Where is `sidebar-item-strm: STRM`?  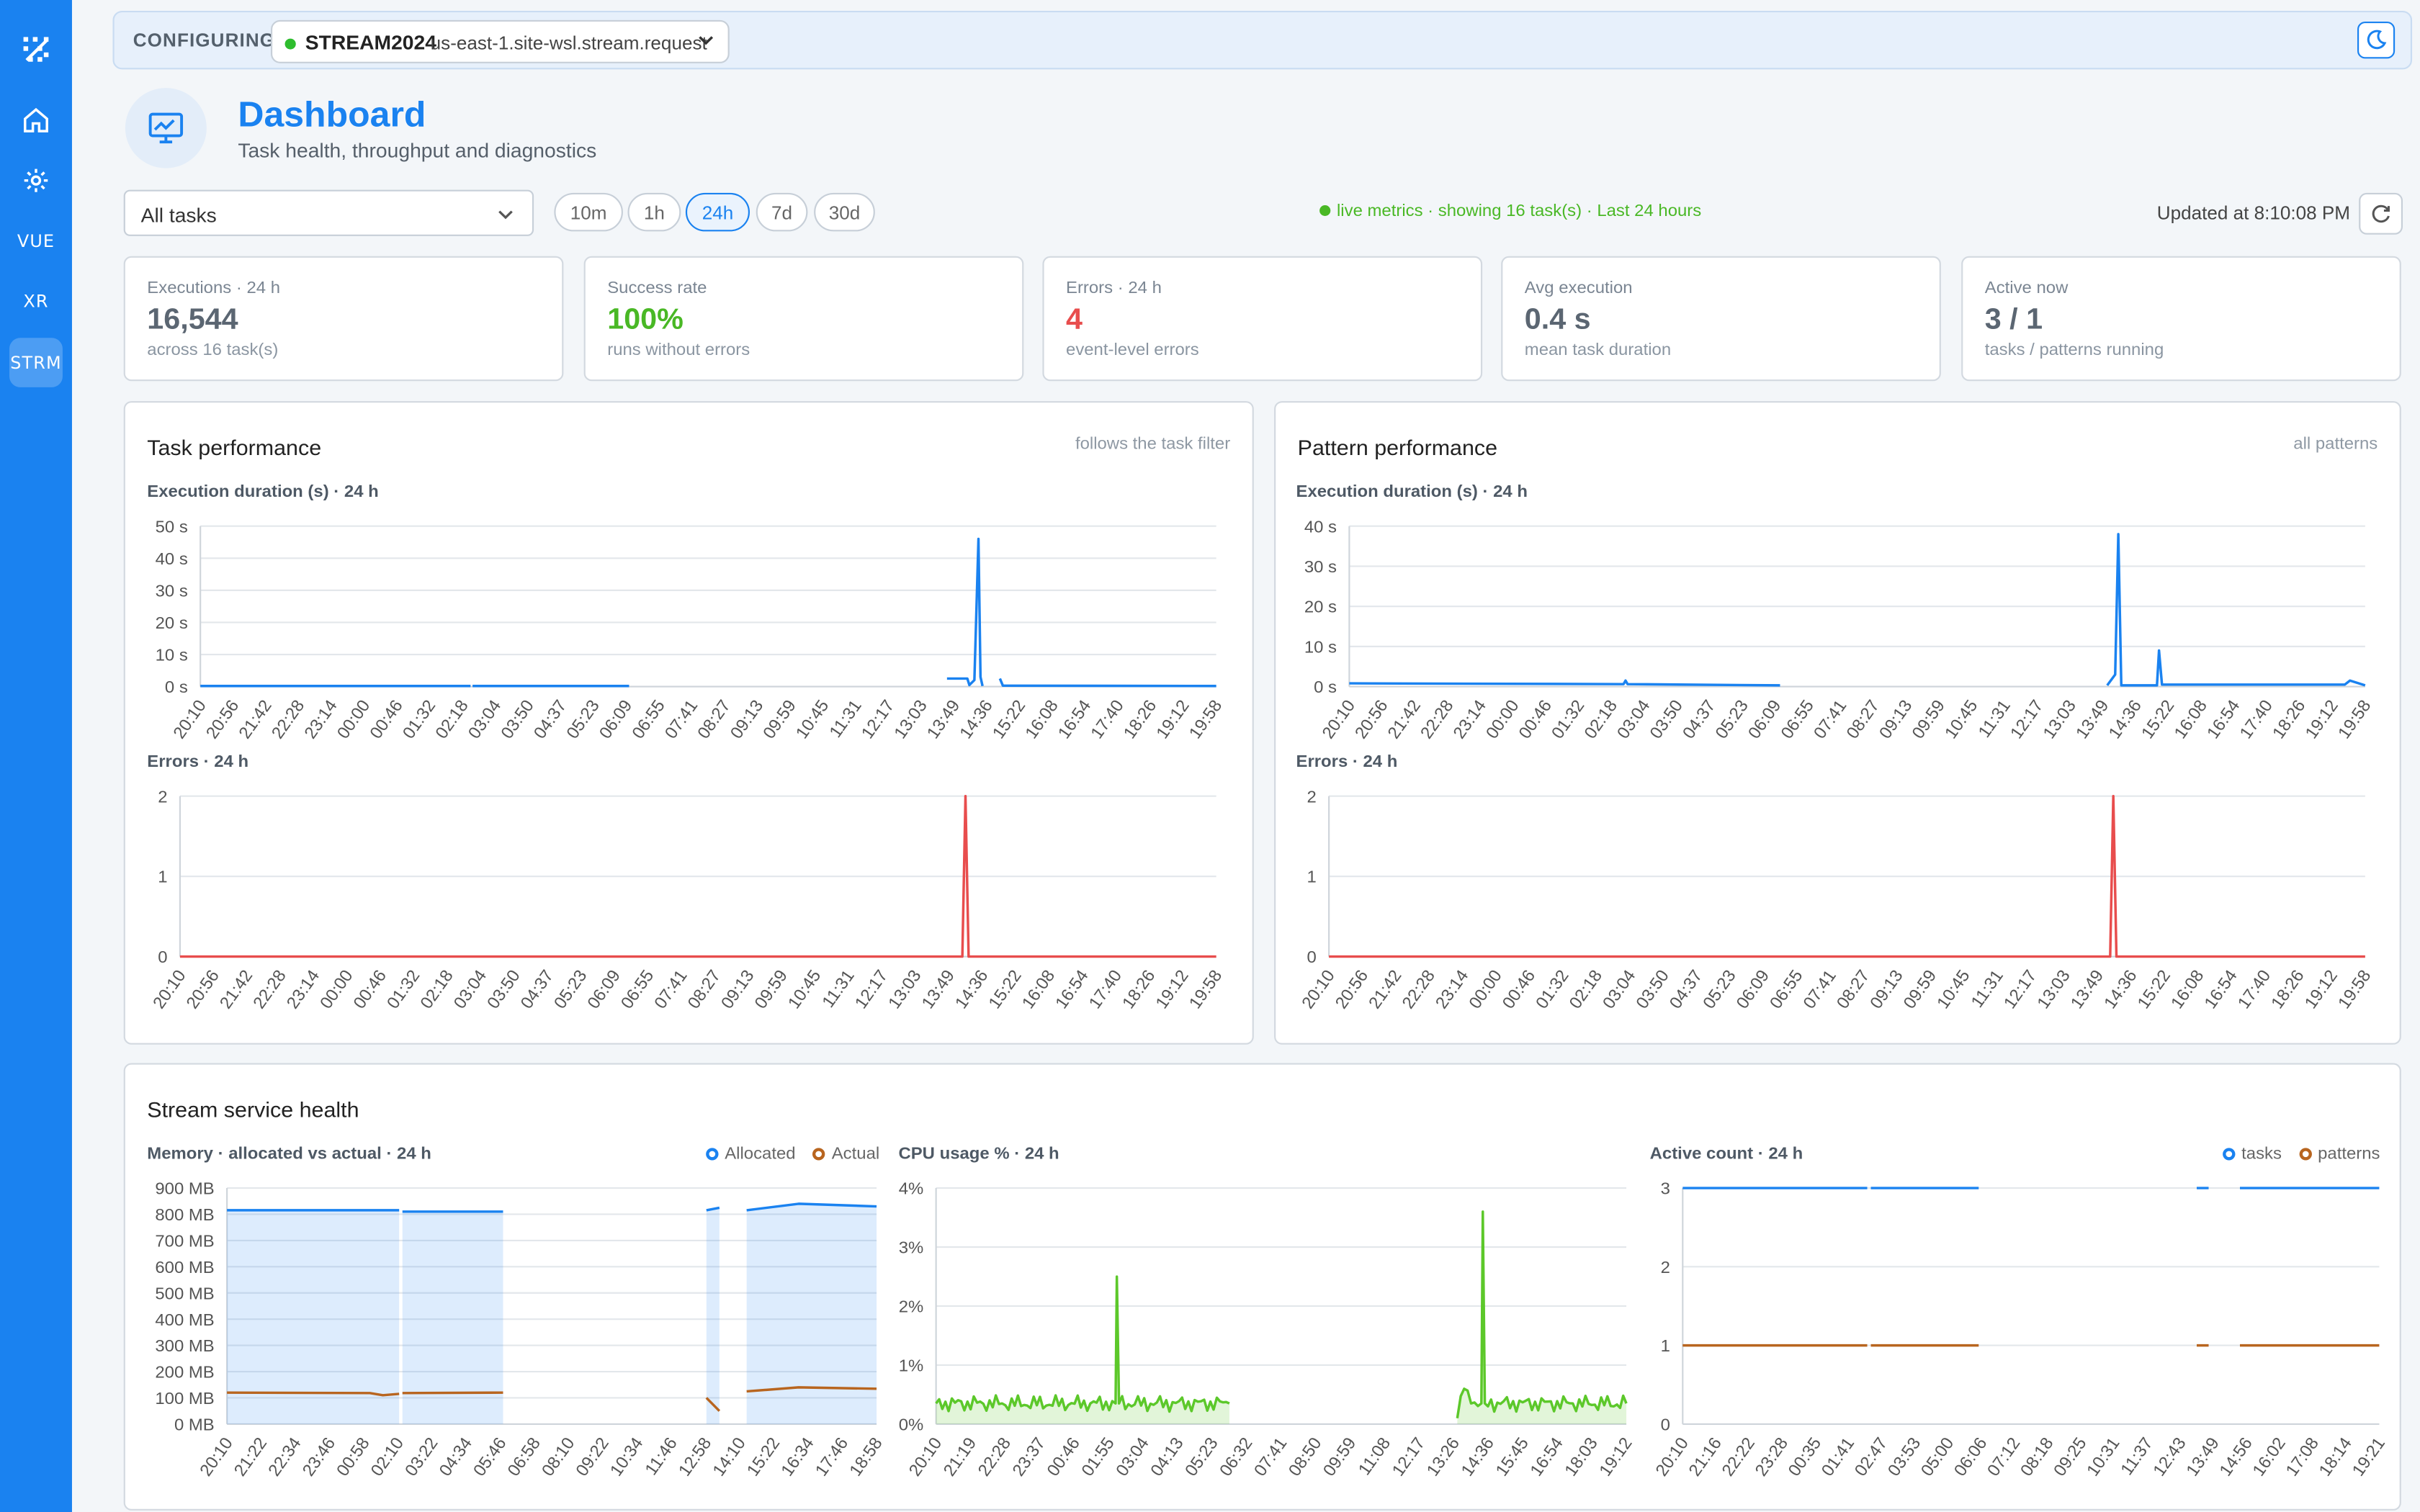 sidebar-item-strm: STRM is located at coordinates (36, 362).